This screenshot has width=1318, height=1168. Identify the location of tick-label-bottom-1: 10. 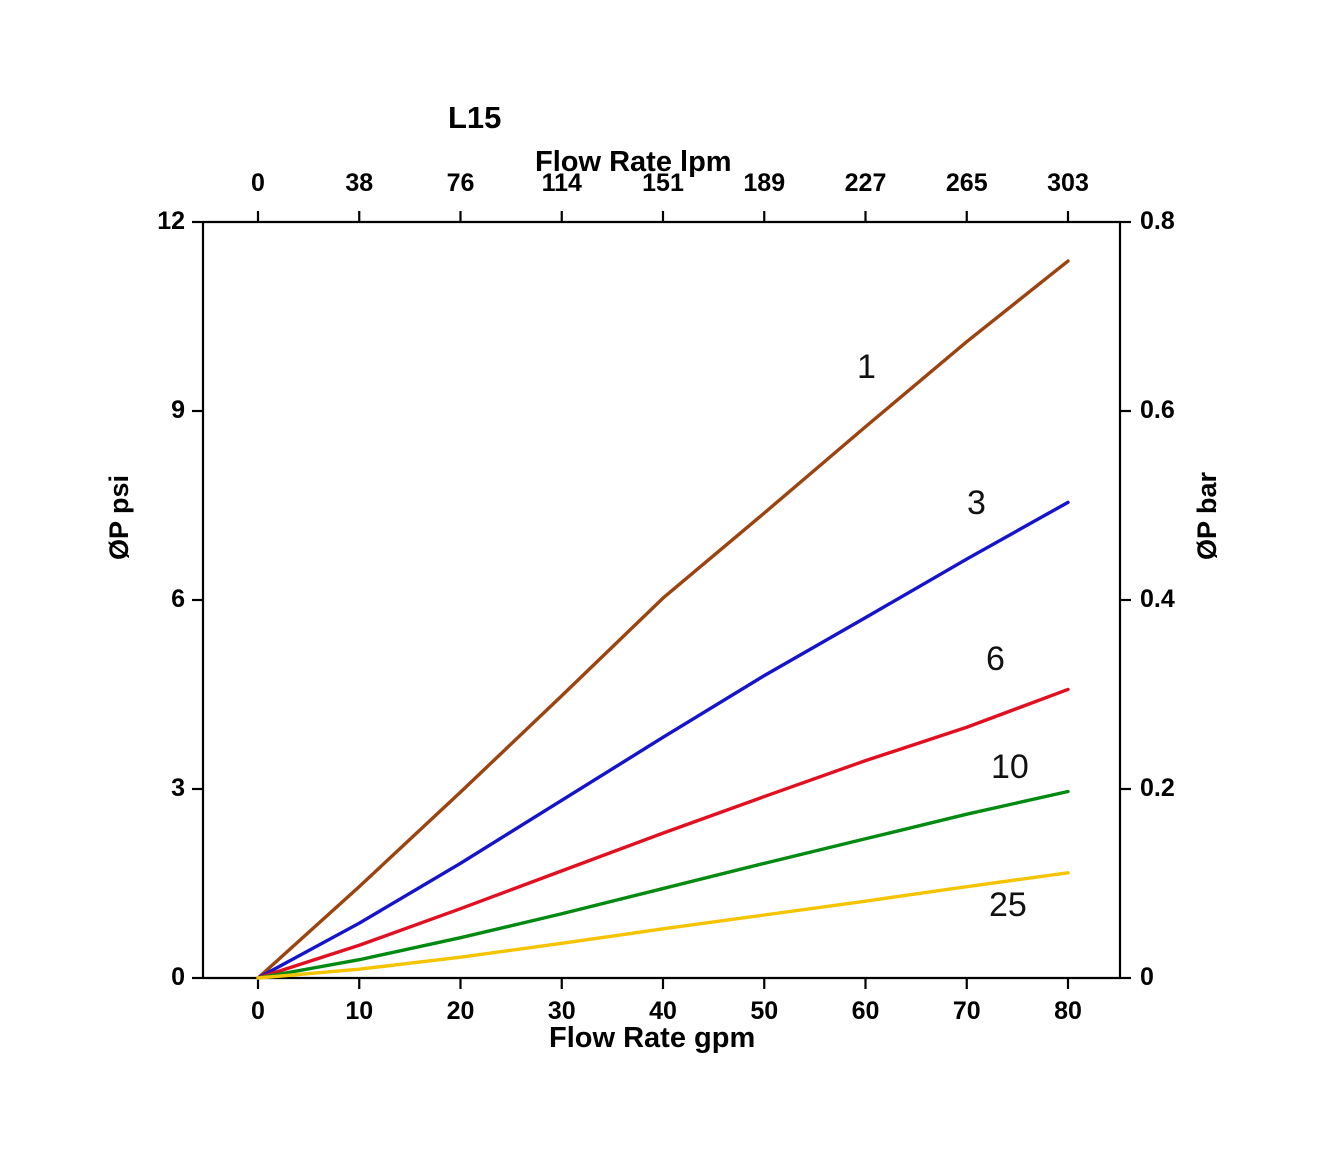
(359, 1011).